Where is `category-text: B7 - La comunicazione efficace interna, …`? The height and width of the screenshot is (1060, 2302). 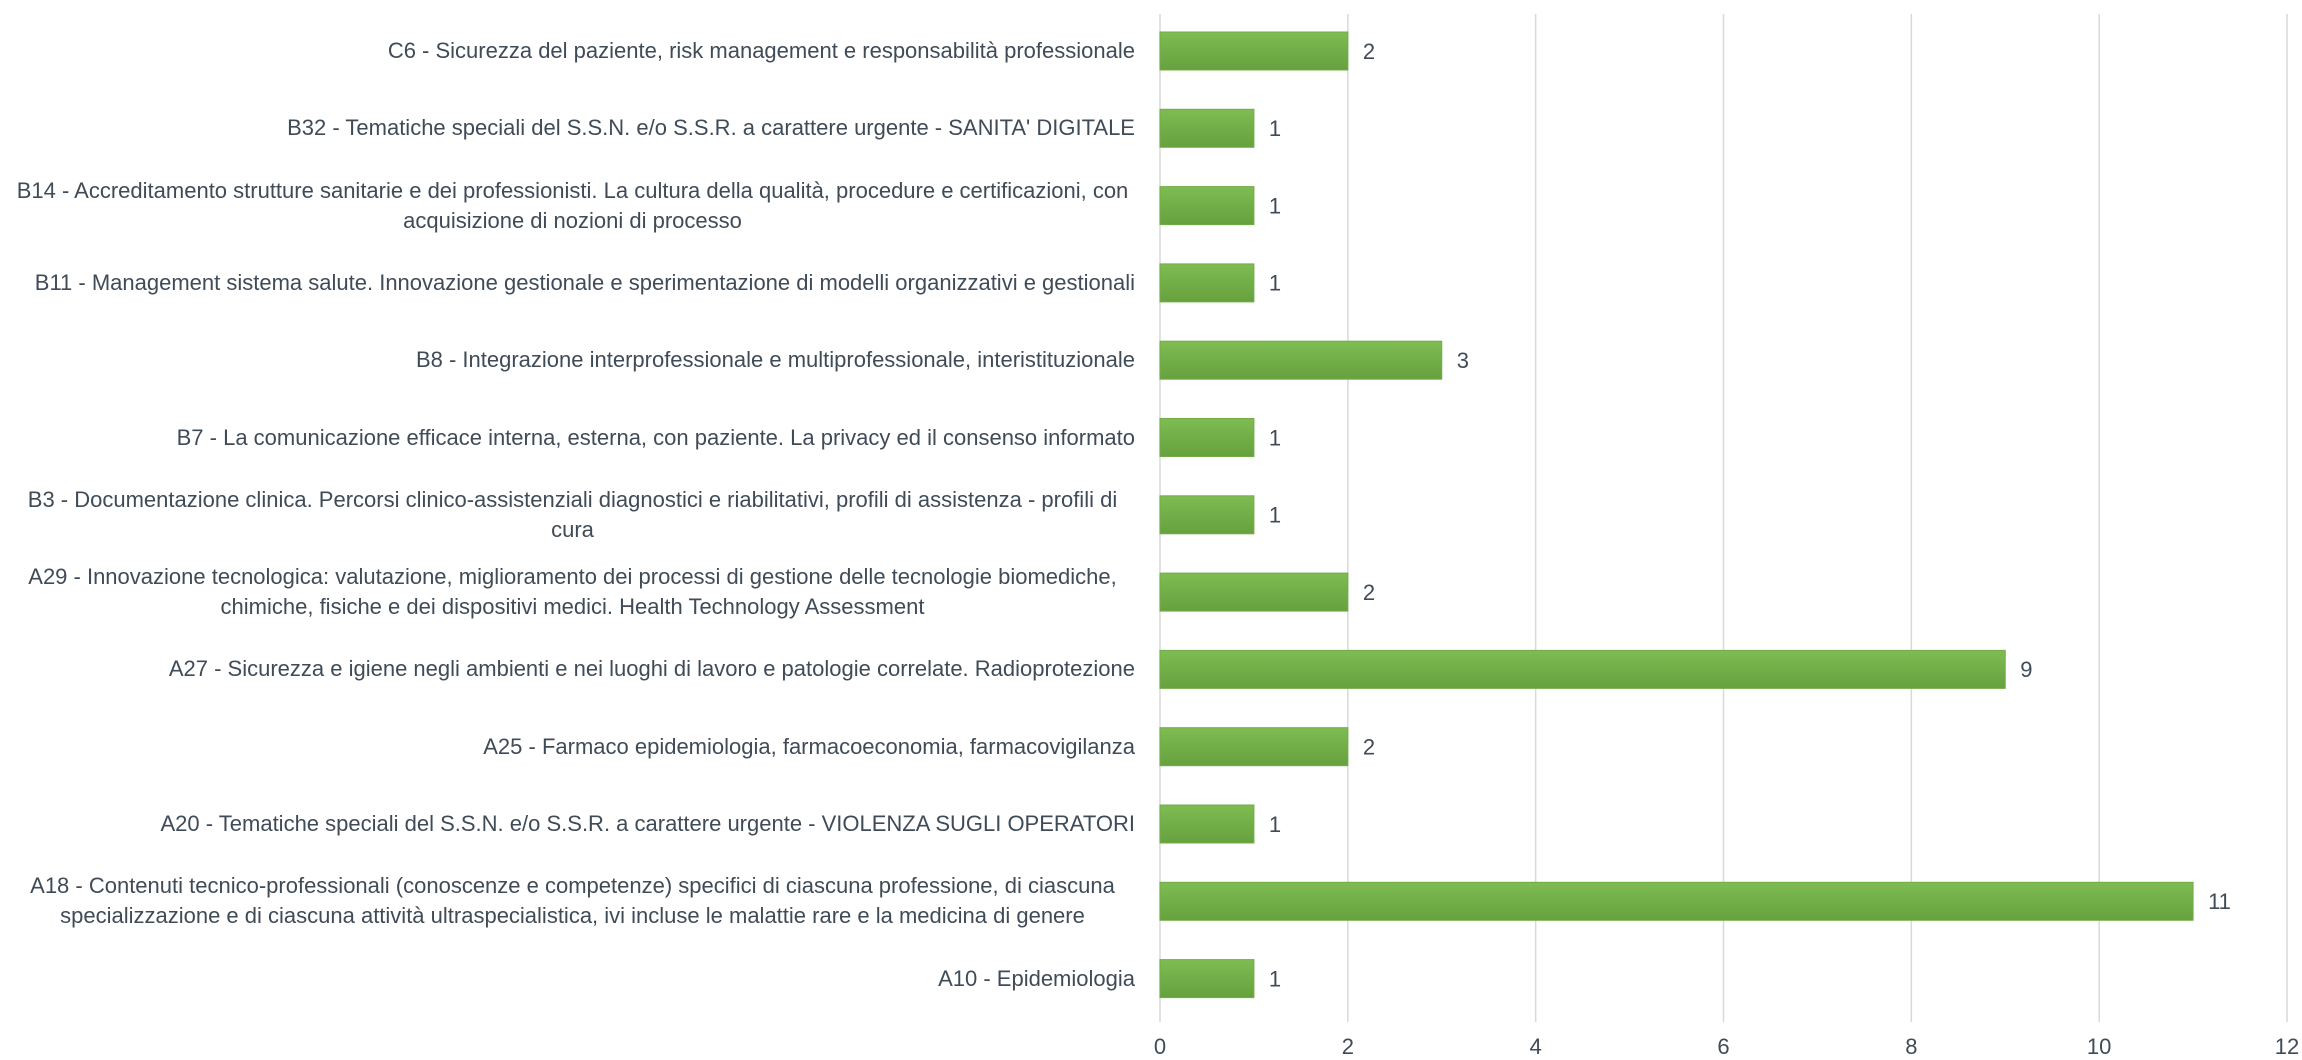
category-text: B7 - La comunicazione efficace interna, … is located at coordinates (655, 437).